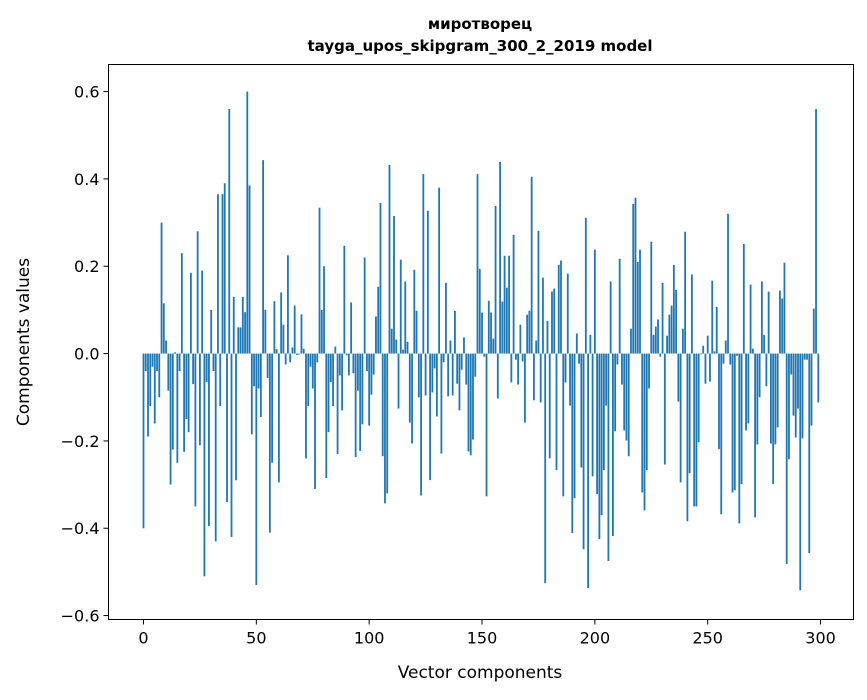  Describe the element at coordinates (256, 638) in the screenshot. I see `x-tick-label: 50` at that location.